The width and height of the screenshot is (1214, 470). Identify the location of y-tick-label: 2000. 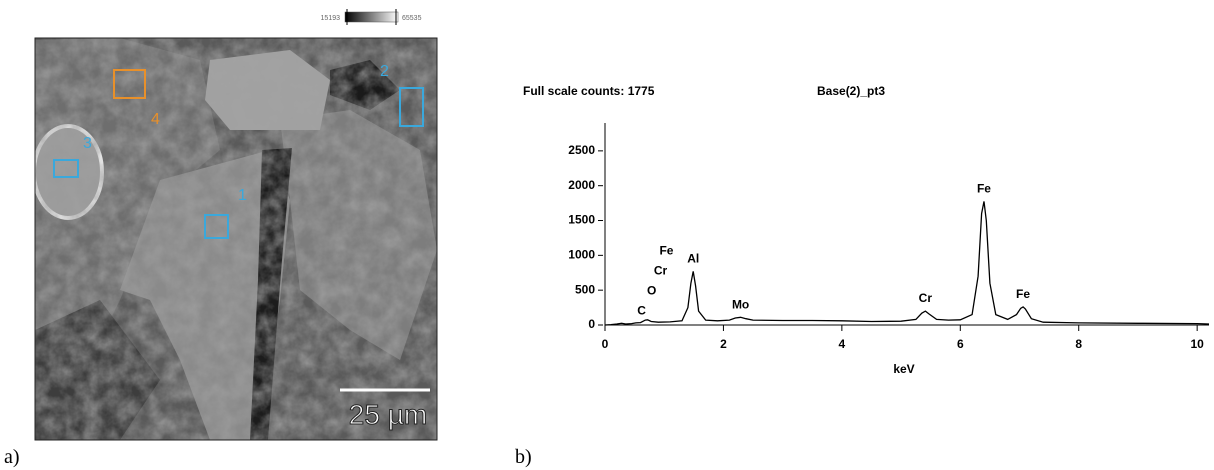
(581, 185).